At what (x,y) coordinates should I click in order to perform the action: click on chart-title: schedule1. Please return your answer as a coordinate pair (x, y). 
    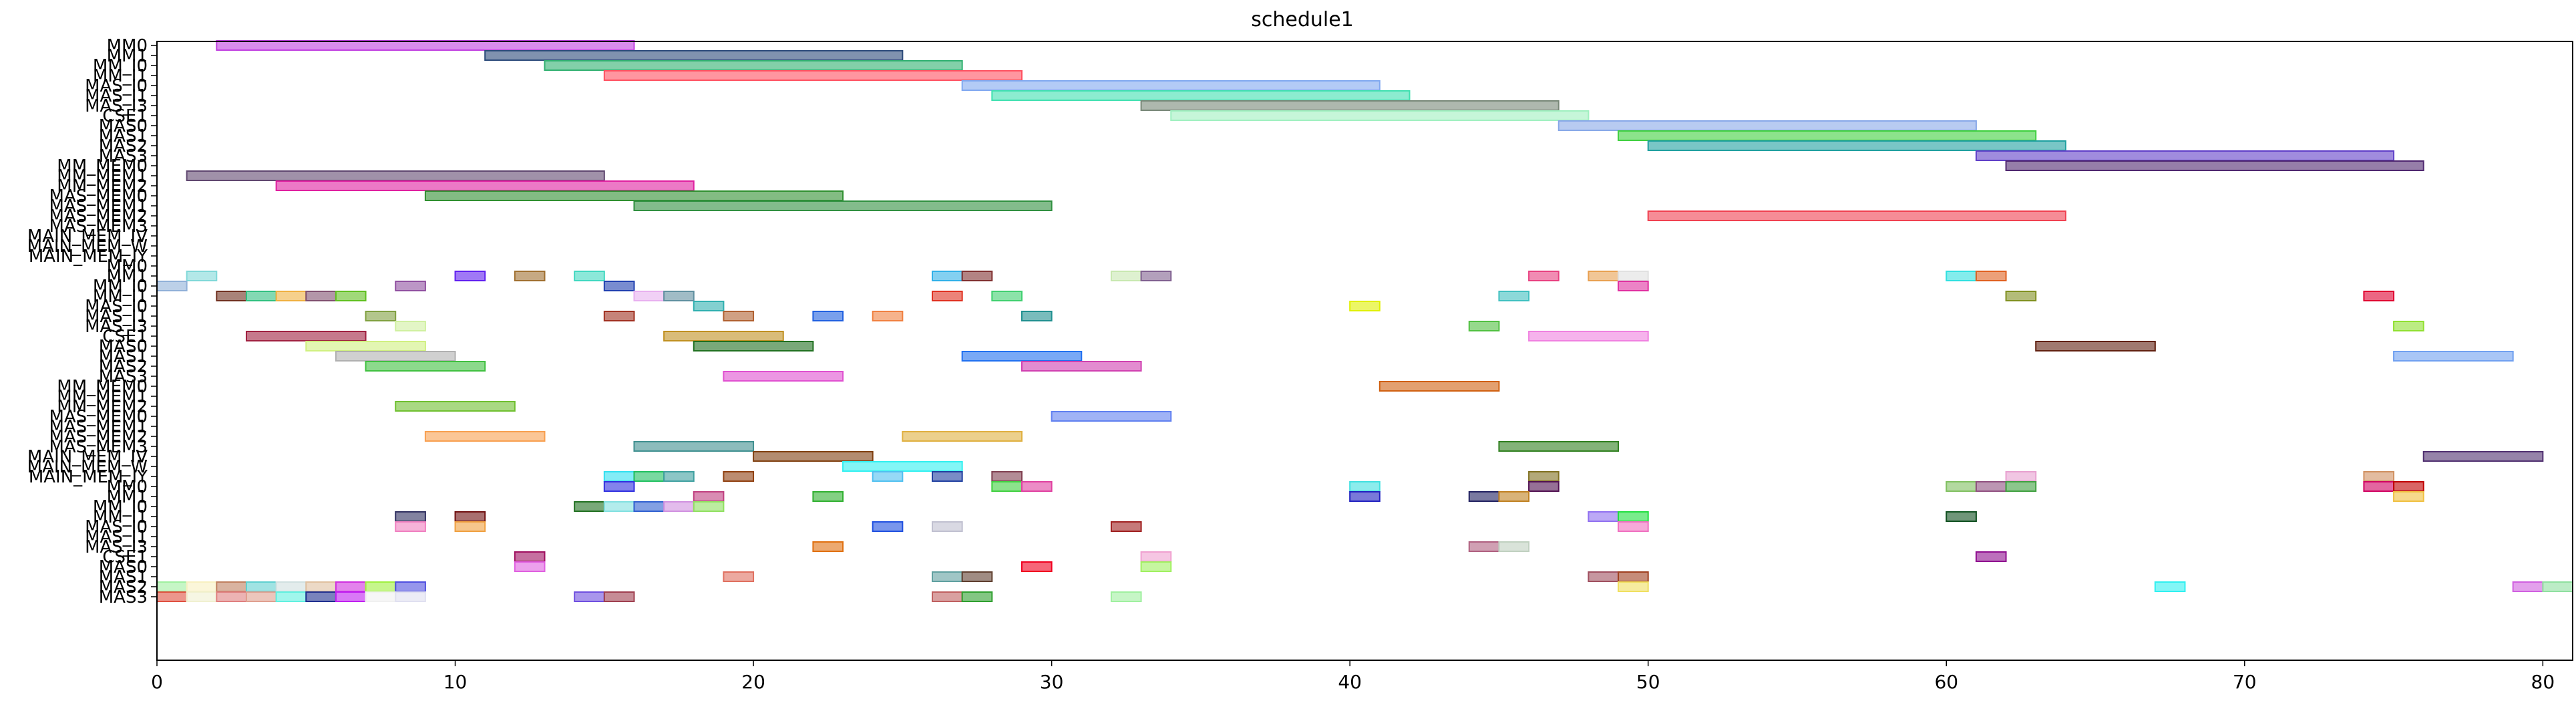
    Looking at the image, I should click on (1302, 19).